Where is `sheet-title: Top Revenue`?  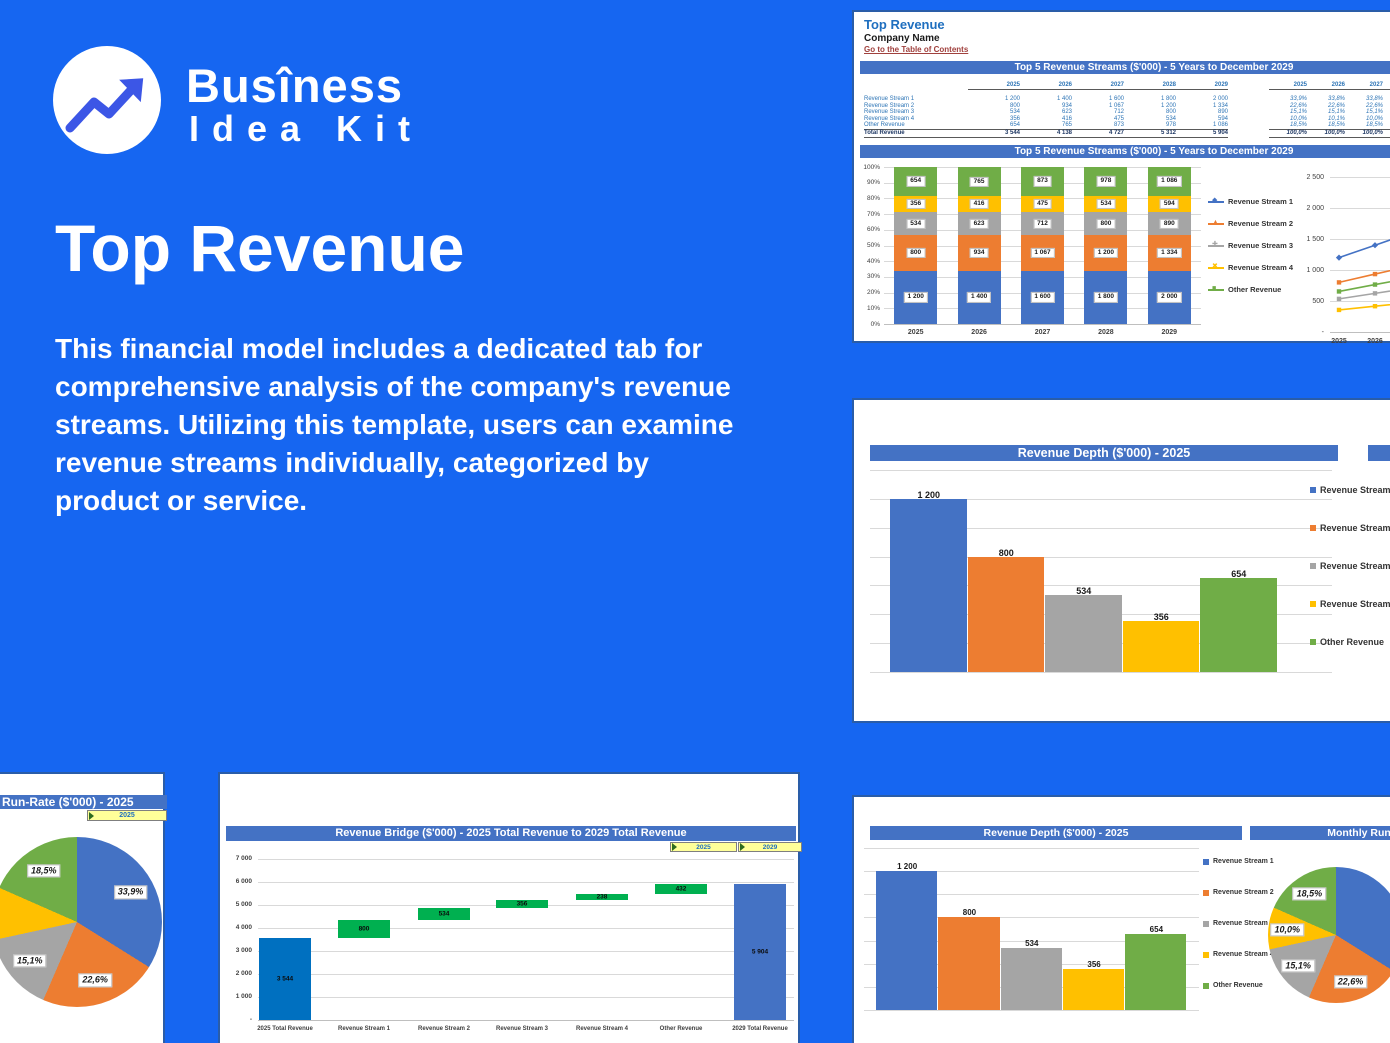 sheet-title: Top Revenue is located at coordinates (904, 24).